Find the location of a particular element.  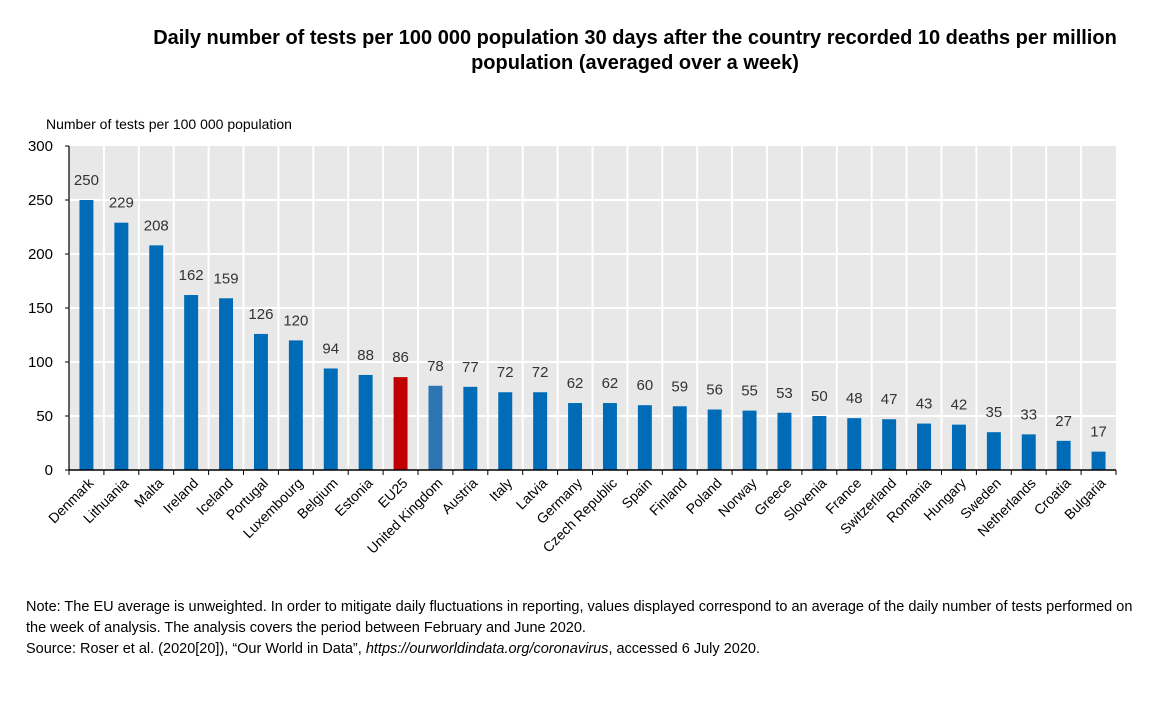

data-label: 27 is located at coordinates (1063, 421).